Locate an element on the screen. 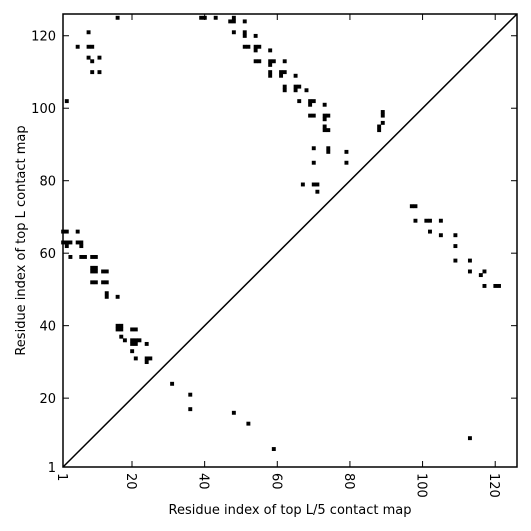  x-tick-label: 40 is located at coordinates (203, 481).